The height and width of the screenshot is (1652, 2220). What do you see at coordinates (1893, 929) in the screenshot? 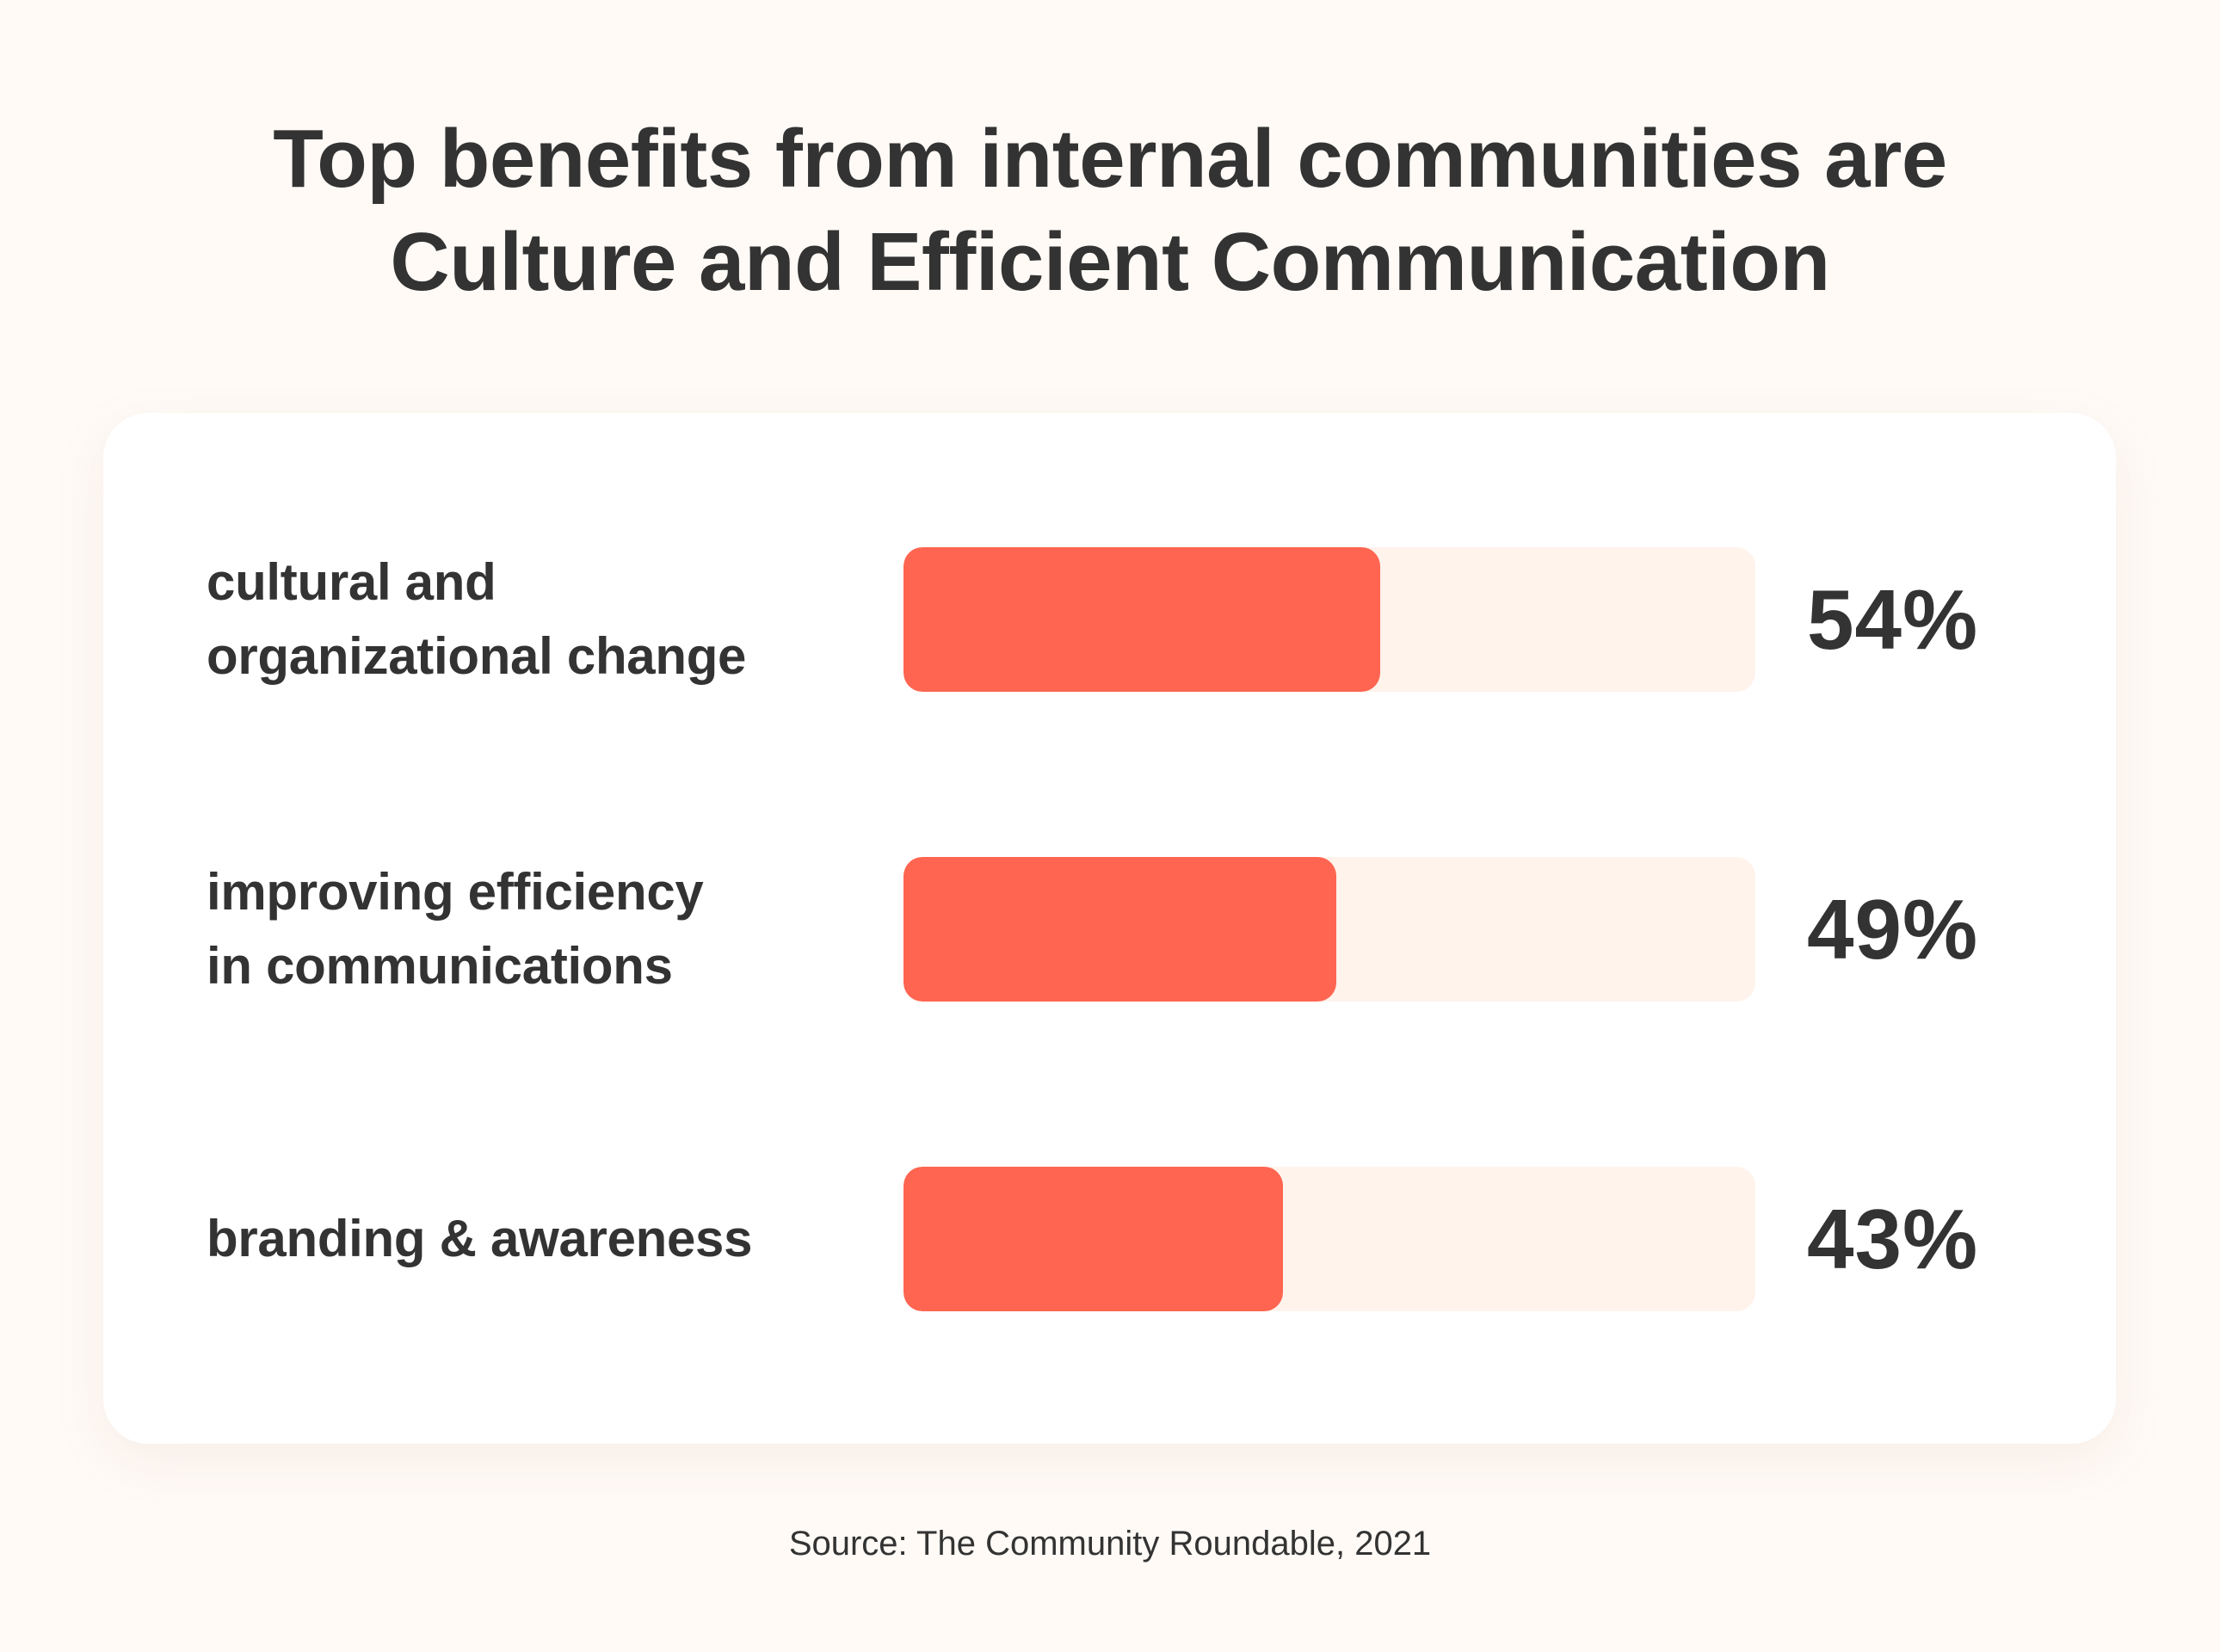
I see `bar-value-label: 49%` at bounding box center [1893, 929].